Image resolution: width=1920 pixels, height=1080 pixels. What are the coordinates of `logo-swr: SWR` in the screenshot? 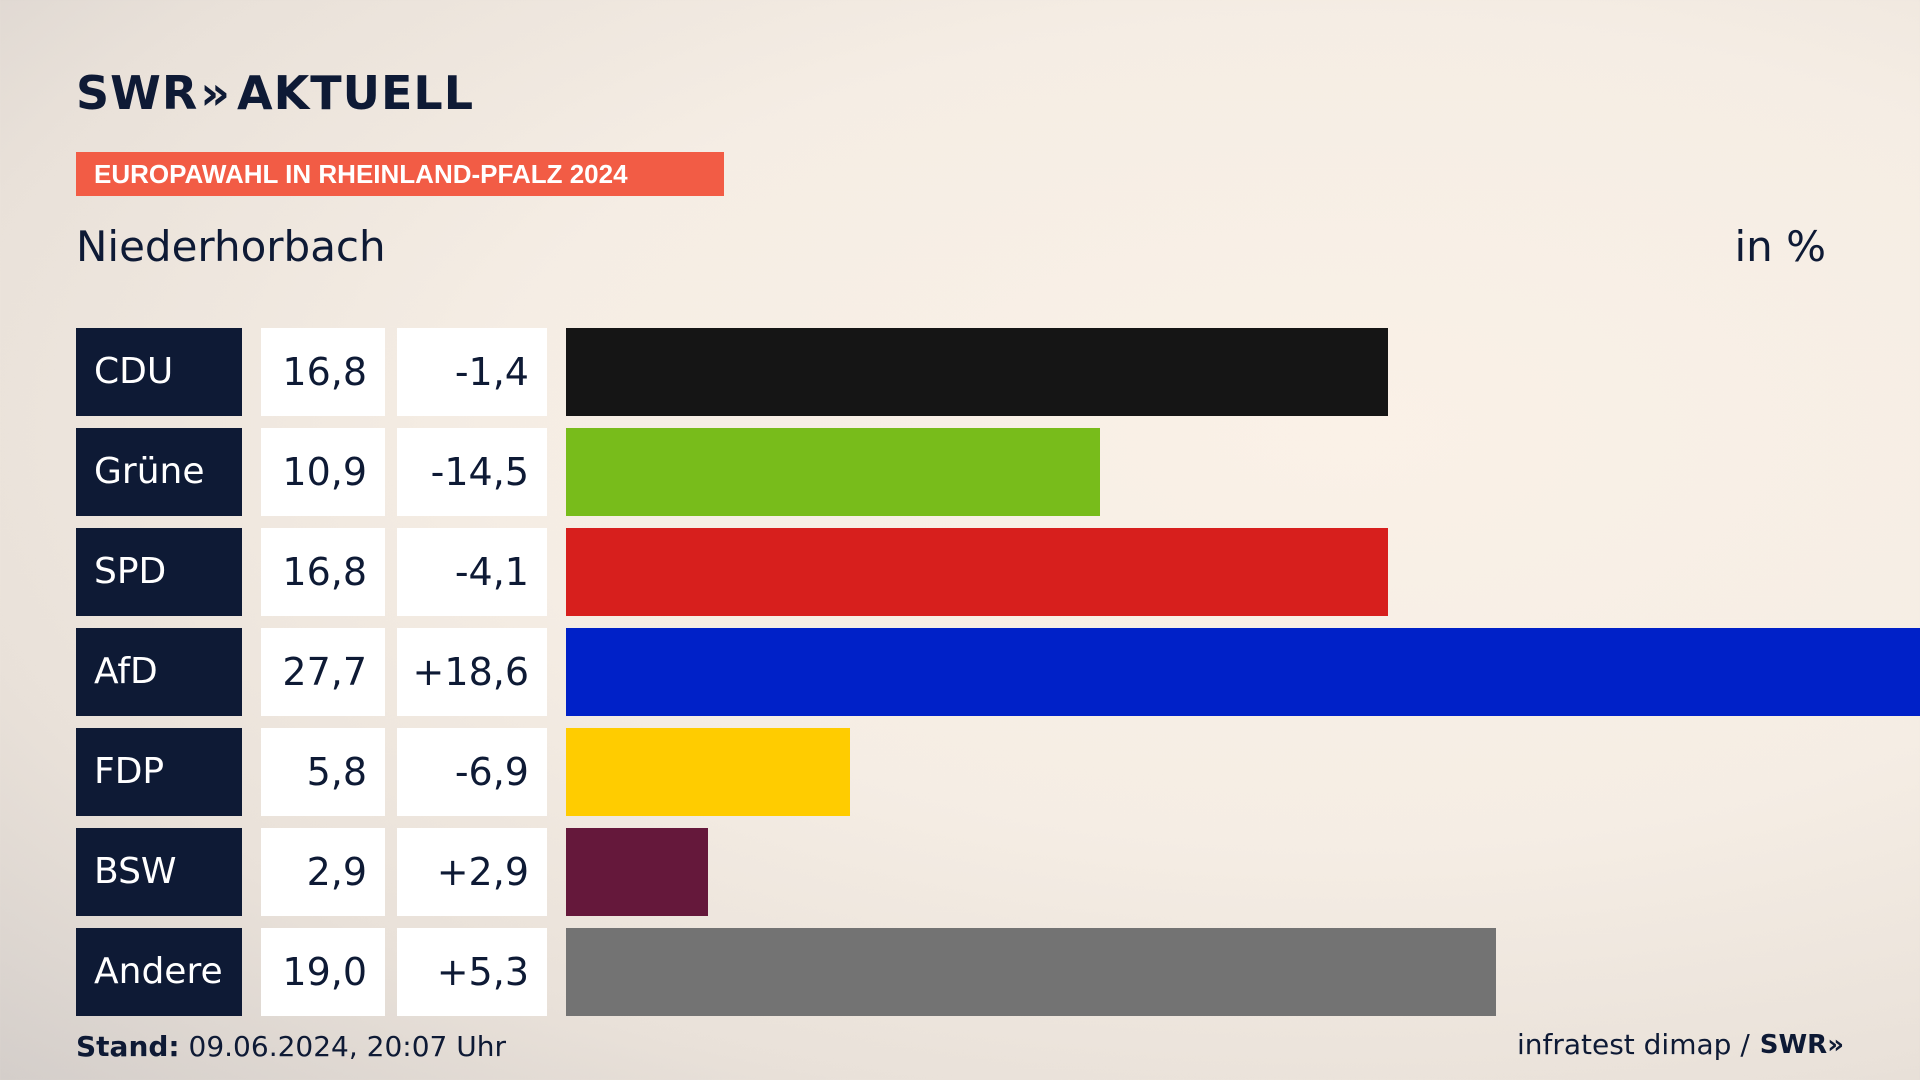 It's located at (137, 93).